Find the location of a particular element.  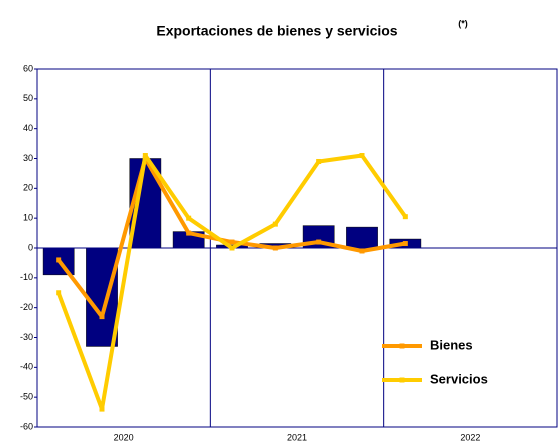

y-tick-label: 60 is located at coordinates (28, 68).